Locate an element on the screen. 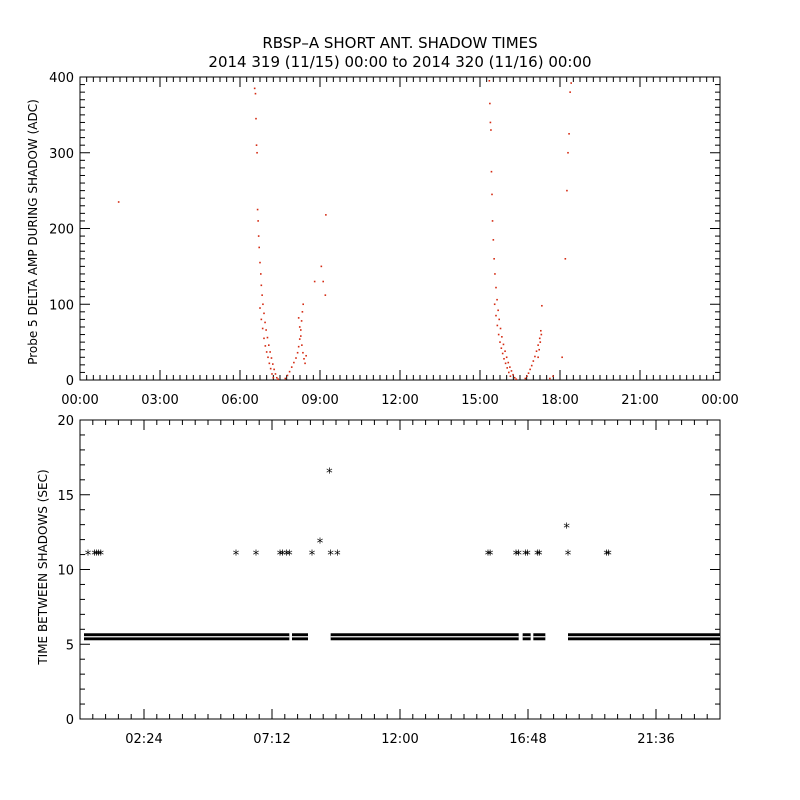  y-tick-label: 400 is located at coordinates (61, 78).